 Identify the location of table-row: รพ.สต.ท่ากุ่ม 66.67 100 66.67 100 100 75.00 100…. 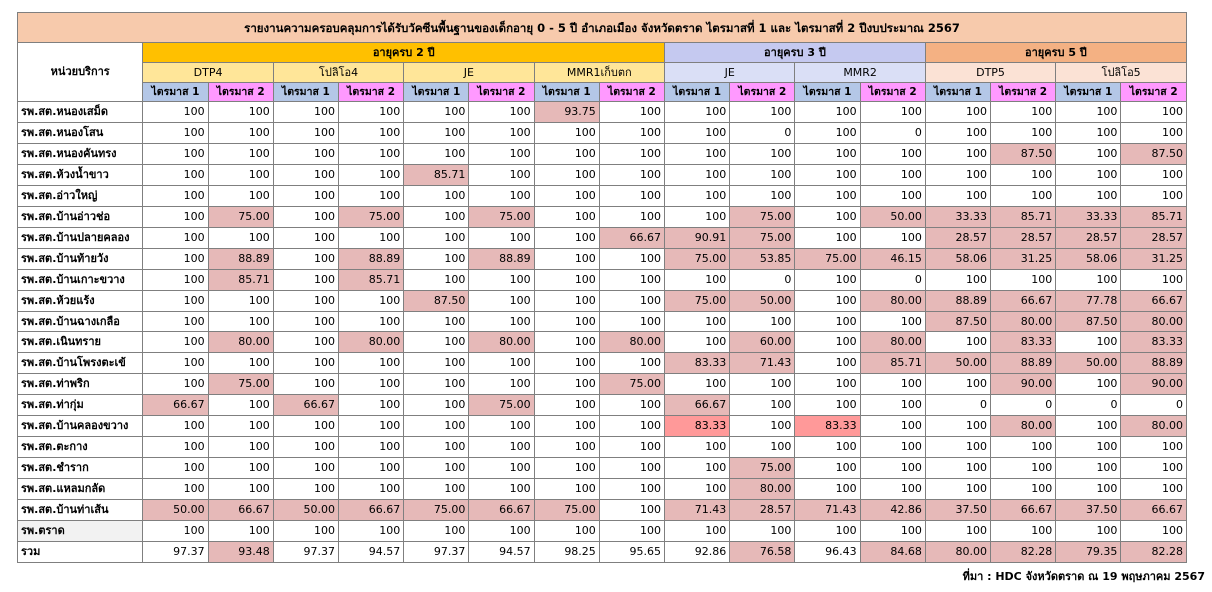
(601, 405).